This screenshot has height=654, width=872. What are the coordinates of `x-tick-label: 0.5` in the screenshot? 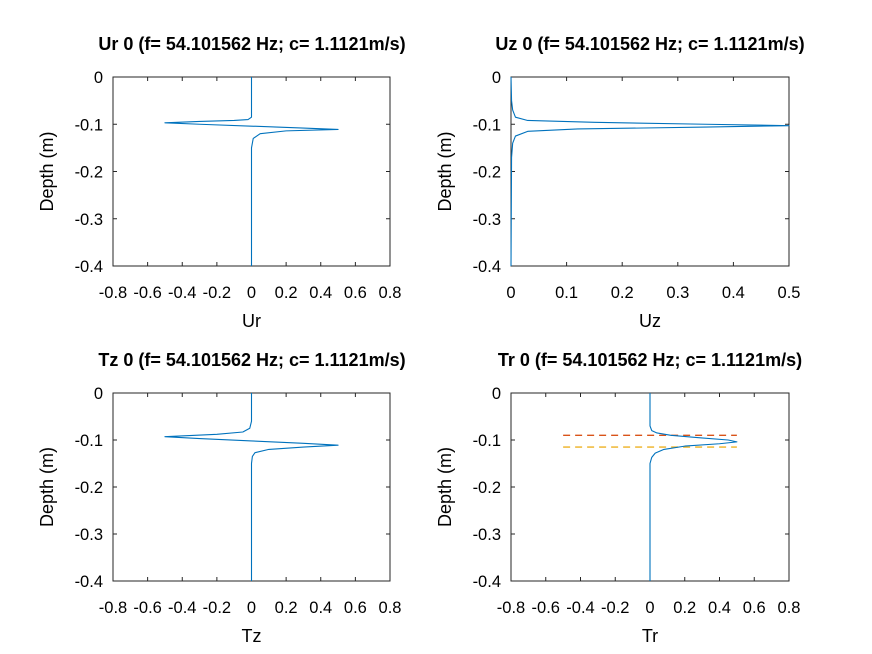 It's located at (789, 293).